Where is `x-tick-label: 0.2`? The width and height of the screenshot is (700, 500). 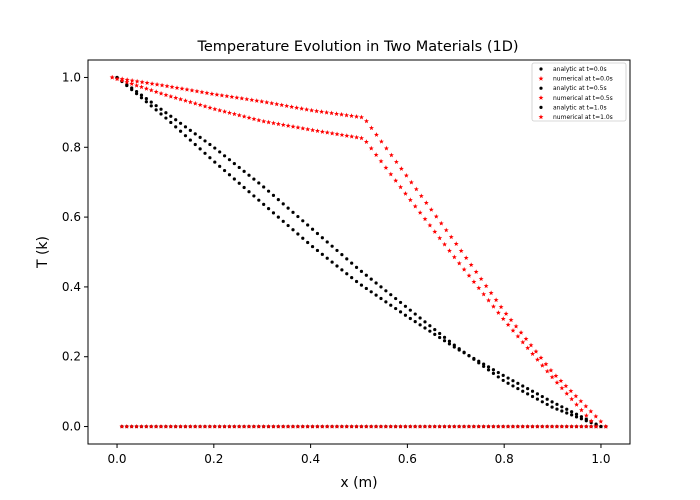 x-tick-label: 0.2 is located at coordinates (213, 459).